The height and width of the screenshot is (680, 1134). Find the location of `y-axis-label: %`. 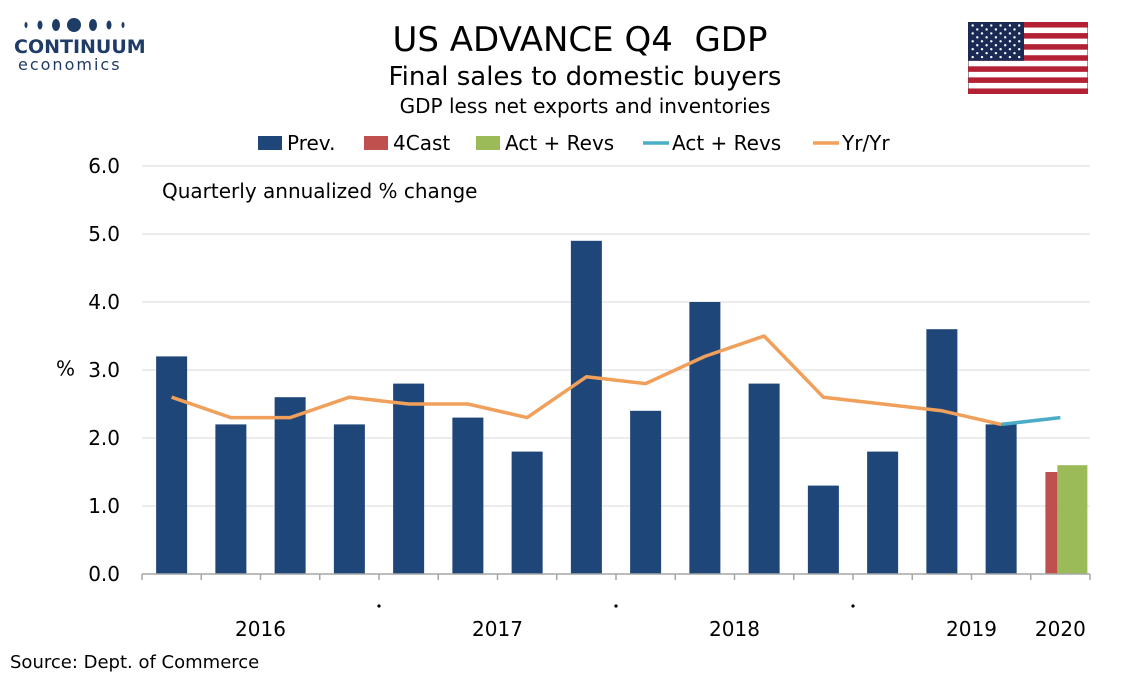

y-axis-label: % is located at coordinates (65, 368).